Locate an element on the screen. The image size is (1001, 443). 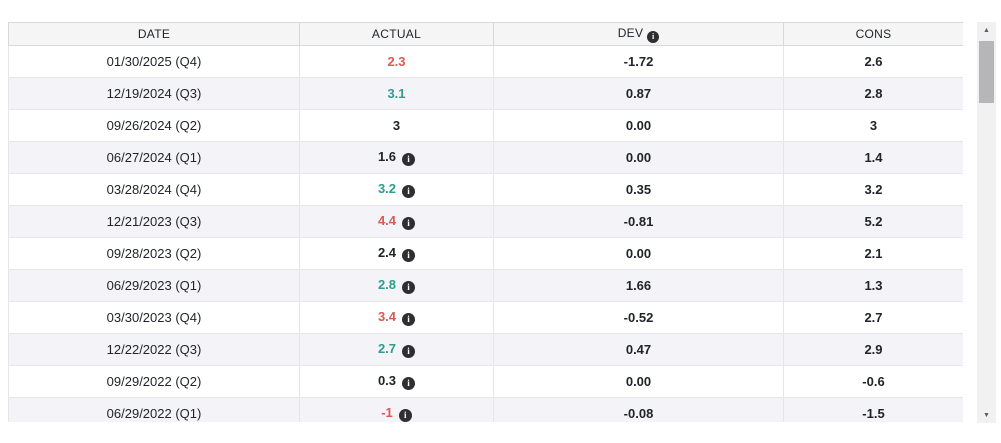
dev-info-icon: i is located at coordinates (653, 36).